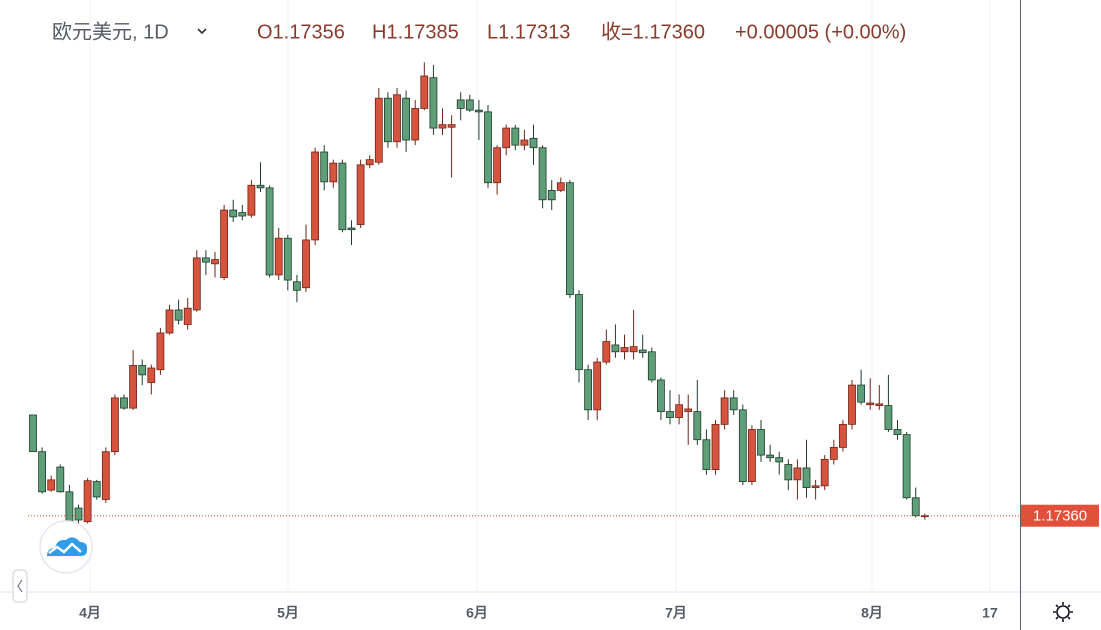 This screenshot has width=1101, height=630. Describe the element at coordinates (1063, 612) in the screenshot. I see `settings-button` at that location.